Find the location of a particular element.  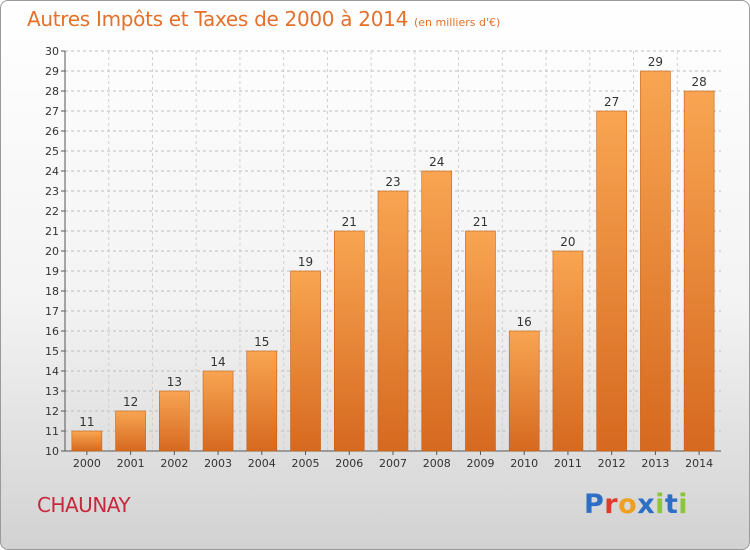

y-tick-label: 15 is located at coordinates (52, 351).